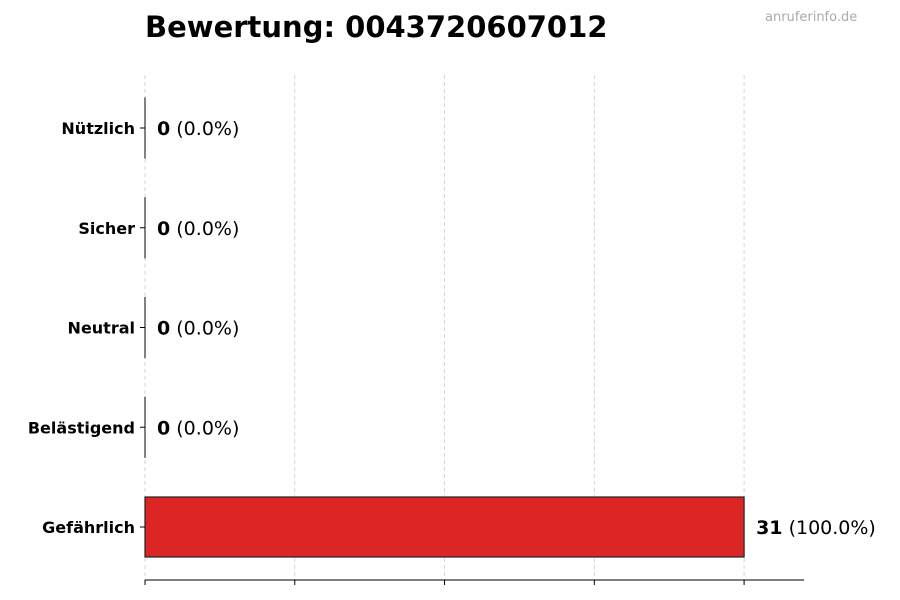 This screenshot has height=600, width=900. I want to click on value-label: 31, so click(769, 528).